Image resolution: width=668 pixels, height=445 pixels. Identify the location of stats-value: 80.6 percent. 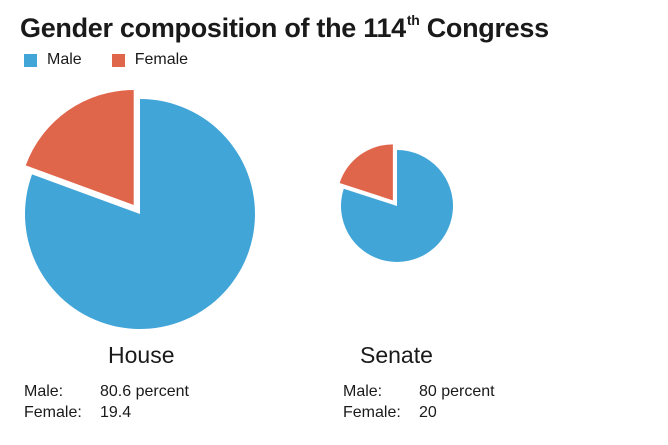
(144, 391).